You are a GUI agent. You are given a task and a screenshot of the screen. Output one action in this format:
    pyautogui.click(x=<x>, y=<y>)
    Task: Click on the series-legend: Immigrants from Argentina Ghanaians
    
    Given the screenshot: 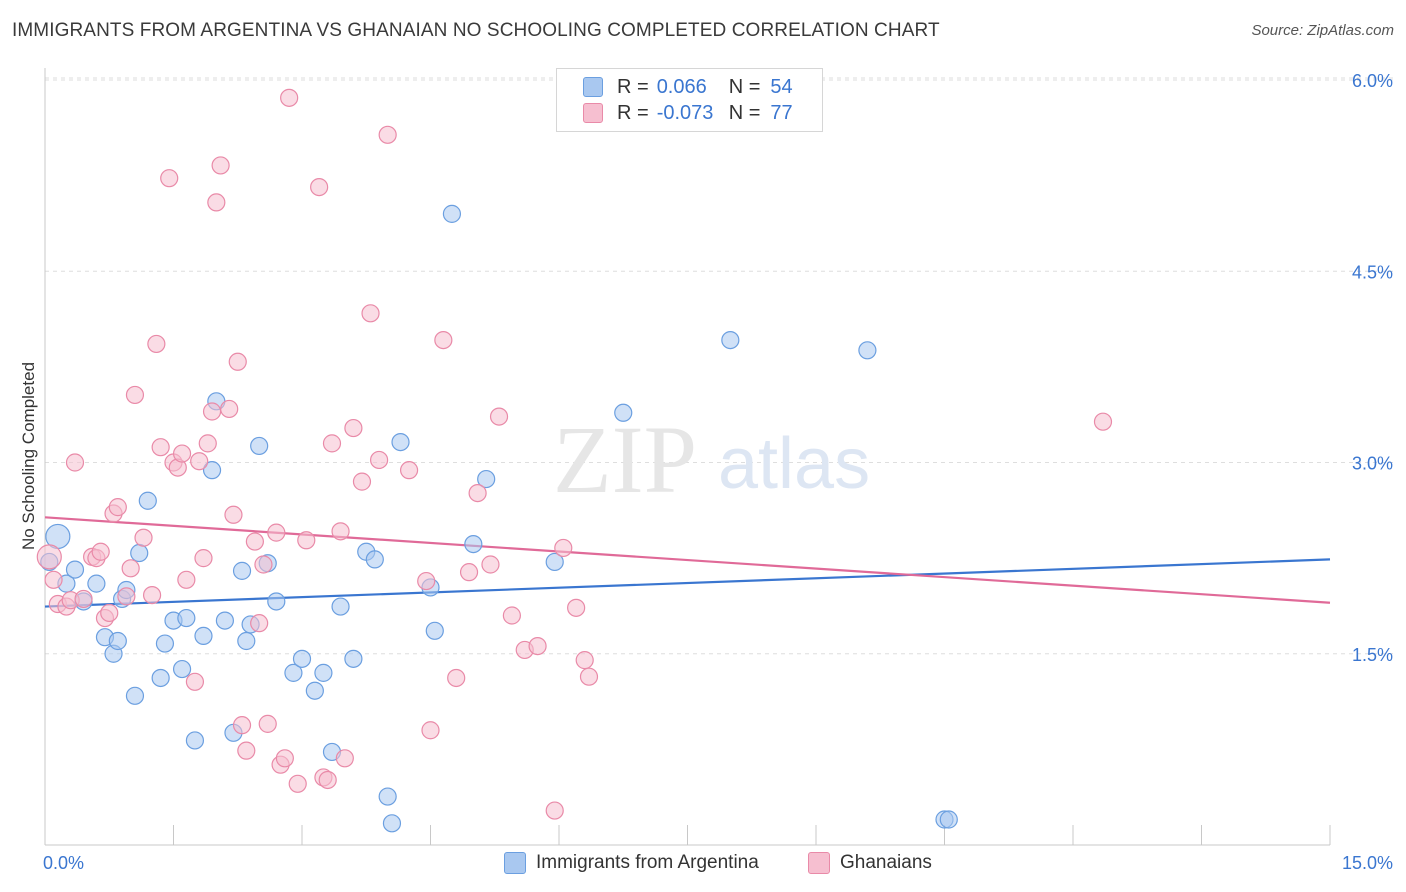 What is the action you would take?
    pyautogui.click(x=703, y=865)
    